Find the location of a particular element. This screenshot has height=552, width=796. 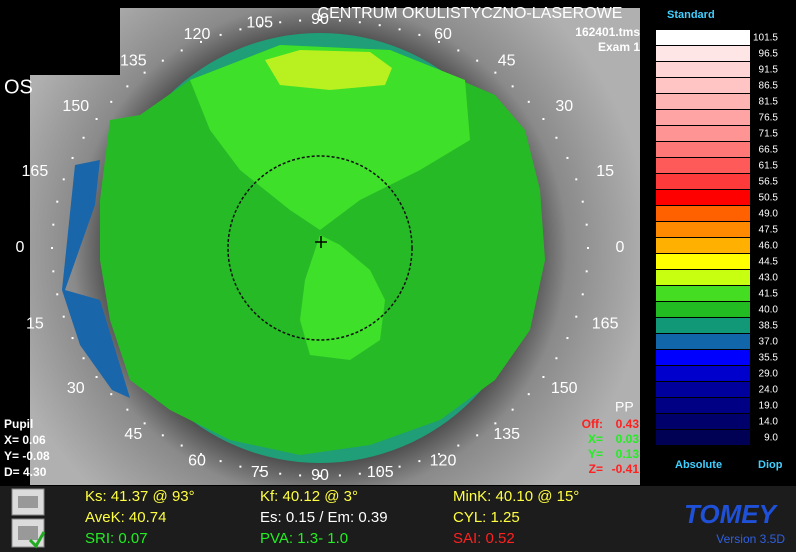

stat: PVA: 1.3- 1.0 is located at coordinates (304, 538).